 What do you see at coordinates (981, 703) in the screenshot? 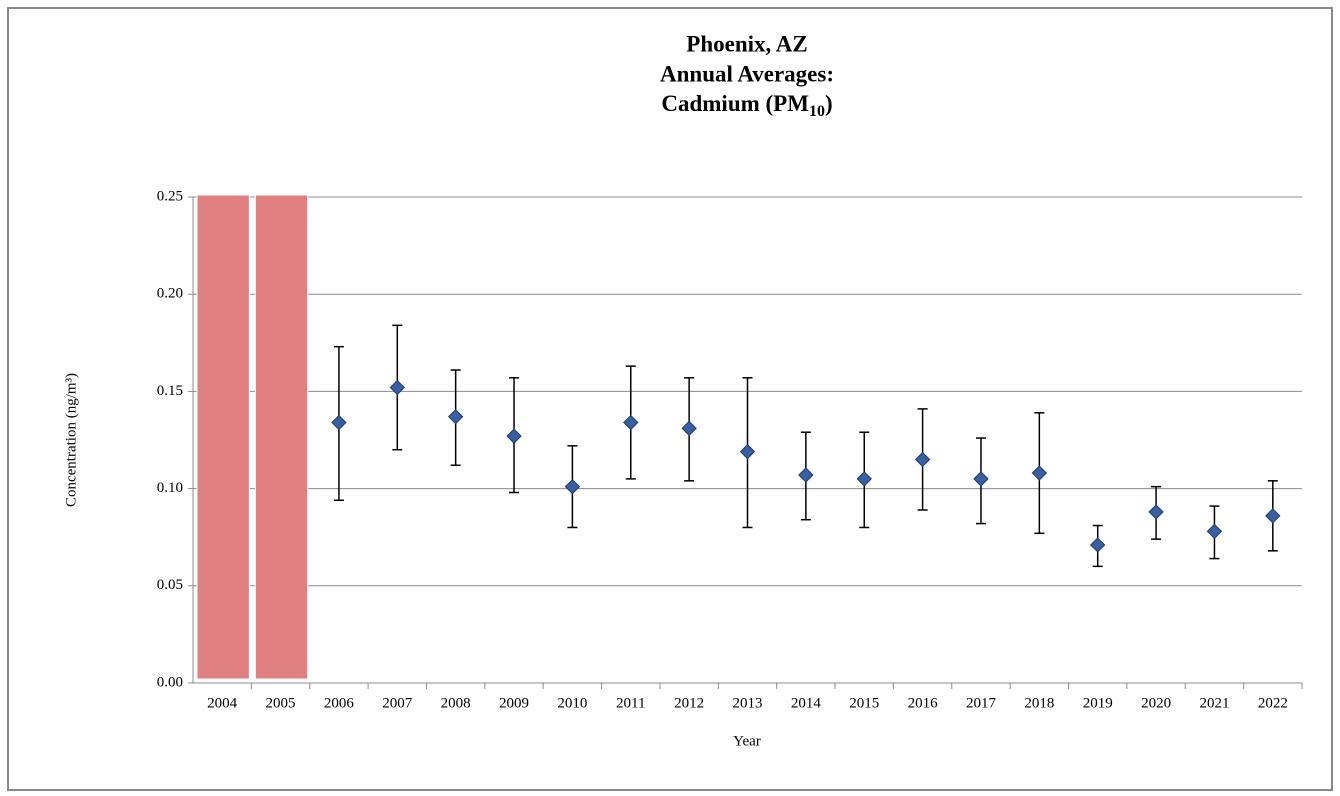
I see `x-tick-label: 2017` at bounding box center [981, 703].